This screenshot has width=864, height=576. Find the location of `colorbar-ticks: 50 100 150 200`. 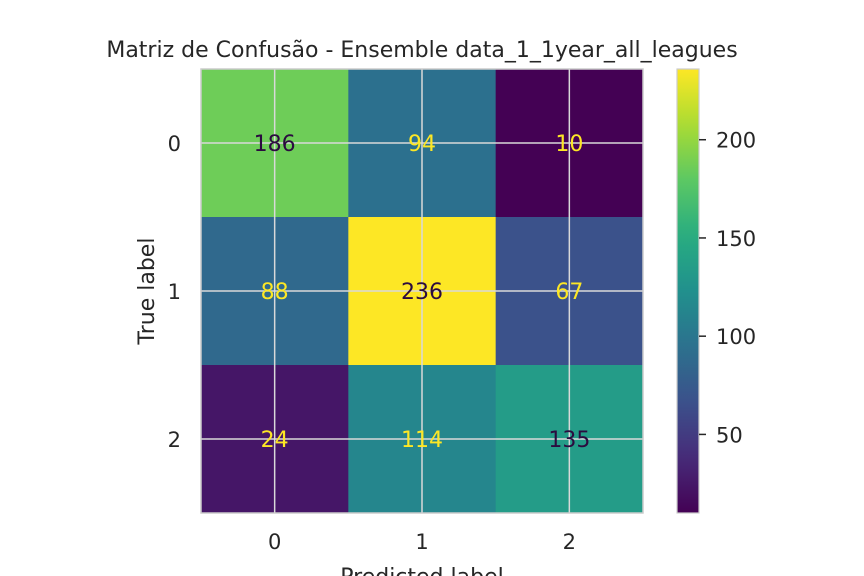

colorbar-ticks: 50 100 150 200 is located at coordinates (727, 288).